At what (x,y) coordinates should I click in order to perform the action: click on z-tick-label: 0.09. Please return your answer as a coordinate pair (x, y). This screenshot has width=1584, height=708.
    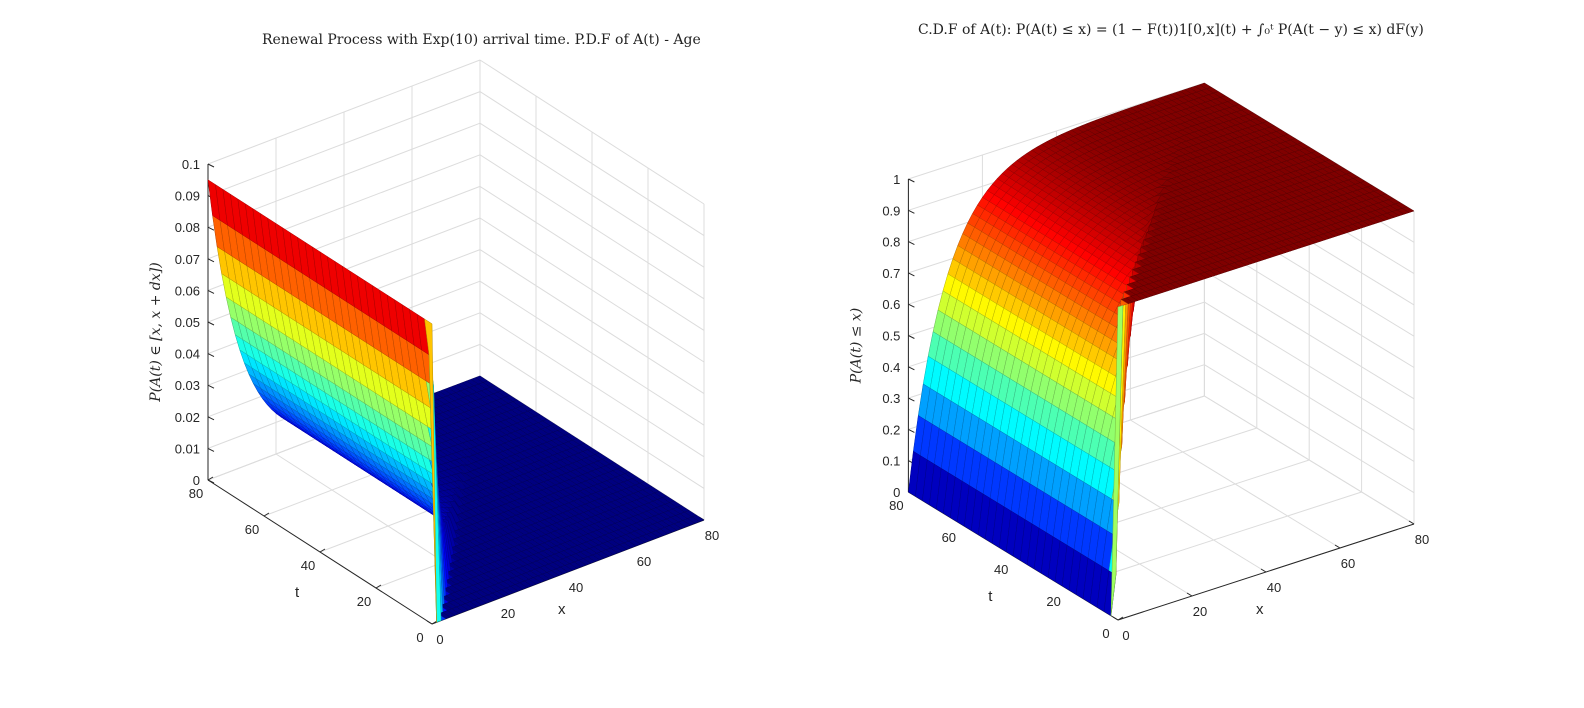
    Looking at the image, I should click on (187, 196).